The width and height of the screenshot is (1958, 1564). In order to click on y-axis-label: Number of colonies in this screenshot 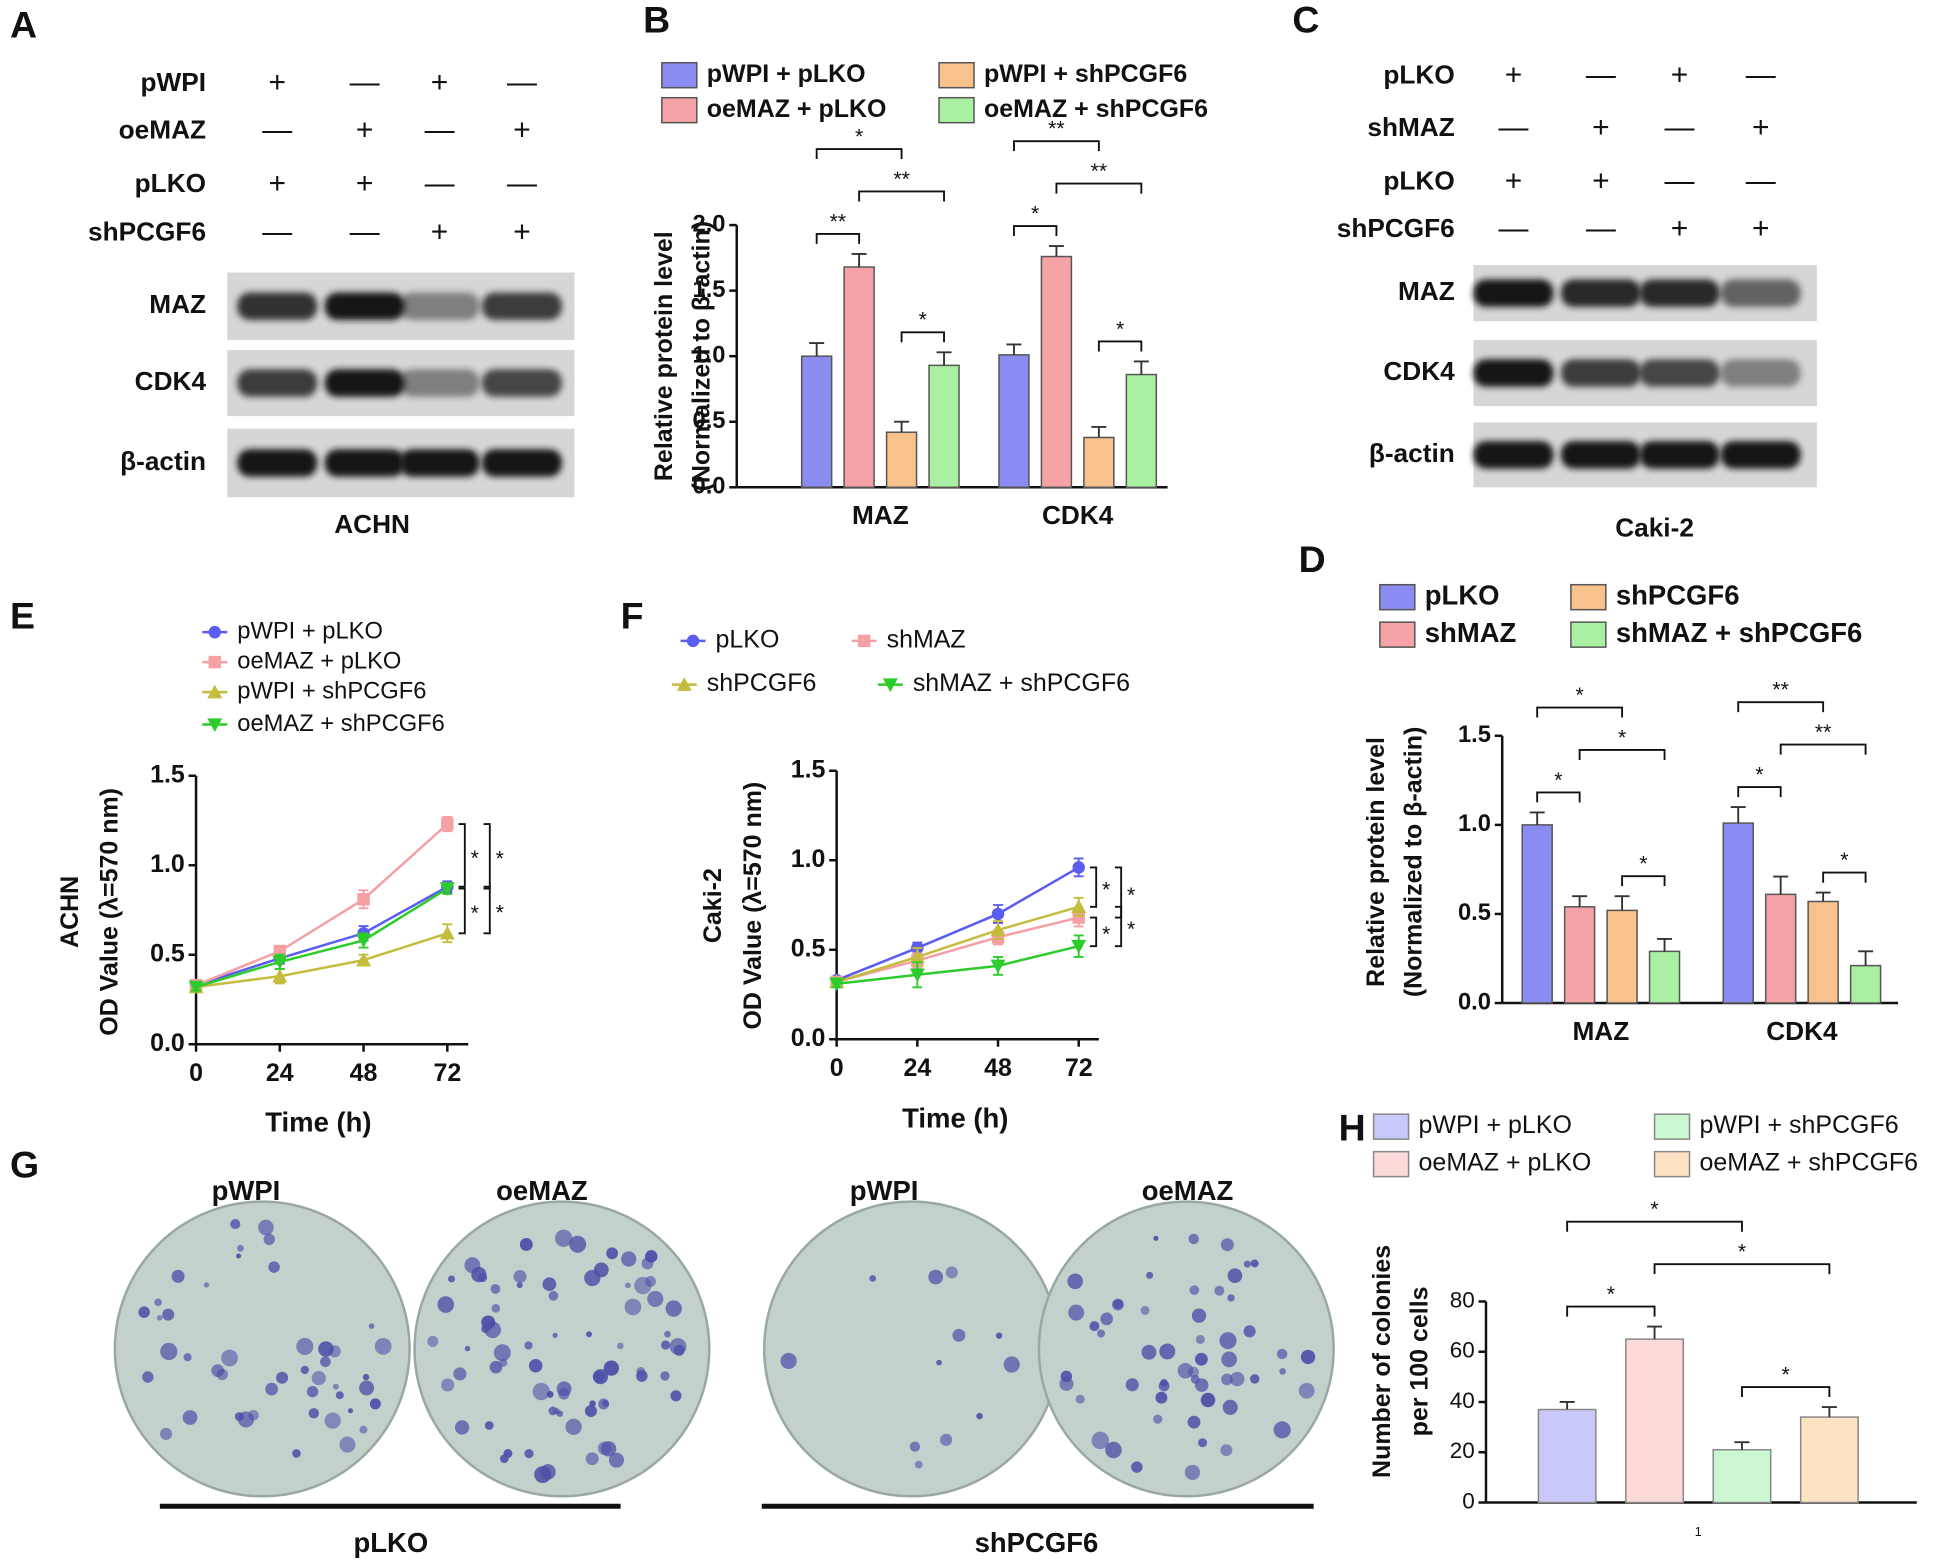, I will do `click(1382, 1361)`.